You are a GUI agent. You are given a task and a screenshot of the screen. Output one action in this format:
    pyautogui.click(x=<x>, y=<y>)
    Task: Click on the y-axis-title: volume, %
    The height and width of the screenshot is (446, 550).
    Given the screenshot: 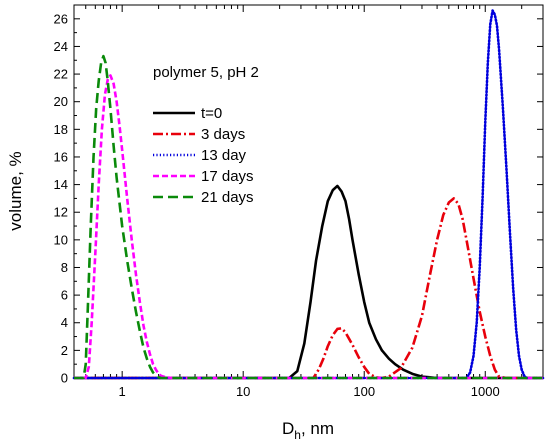 What is the action you would take?
    pyautogui.click(x=15, y=190)
    